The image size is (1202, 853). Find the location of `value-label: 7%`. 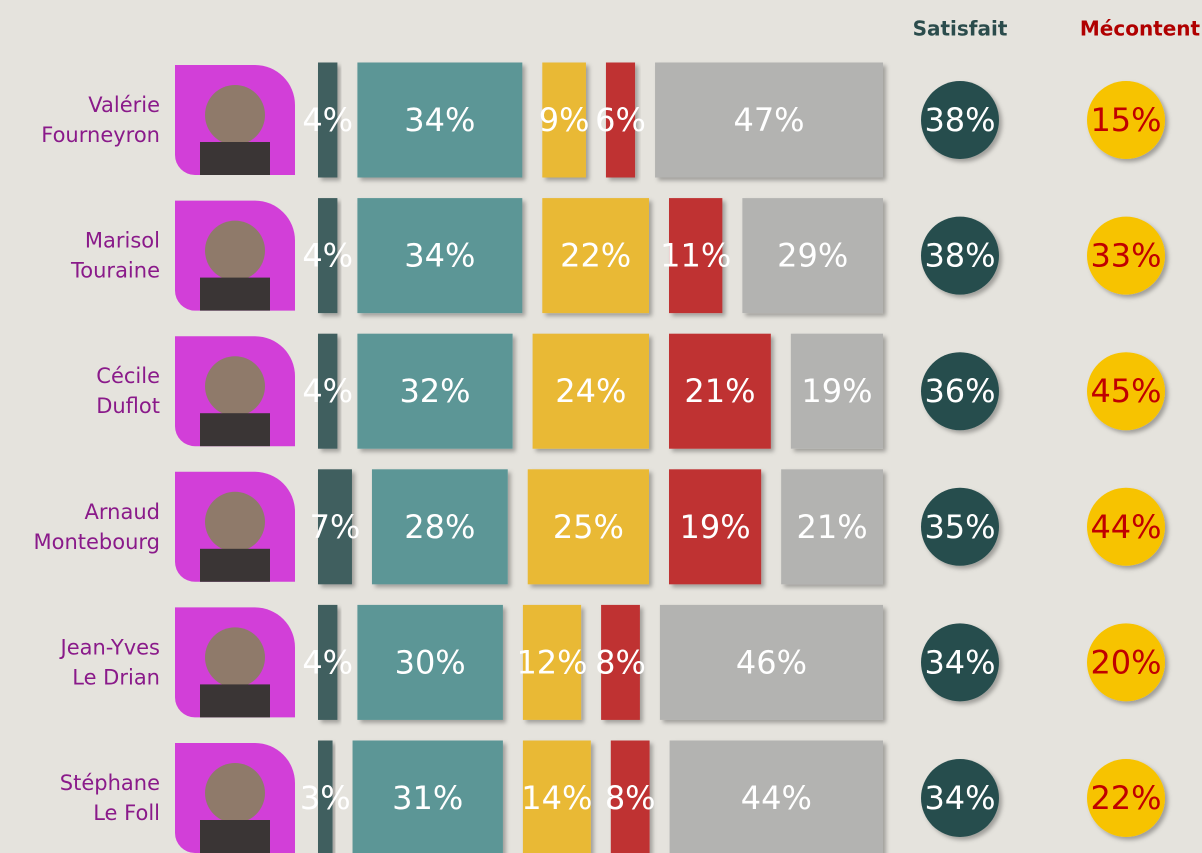

value-label: 7% is located at coordinates (335, 527).